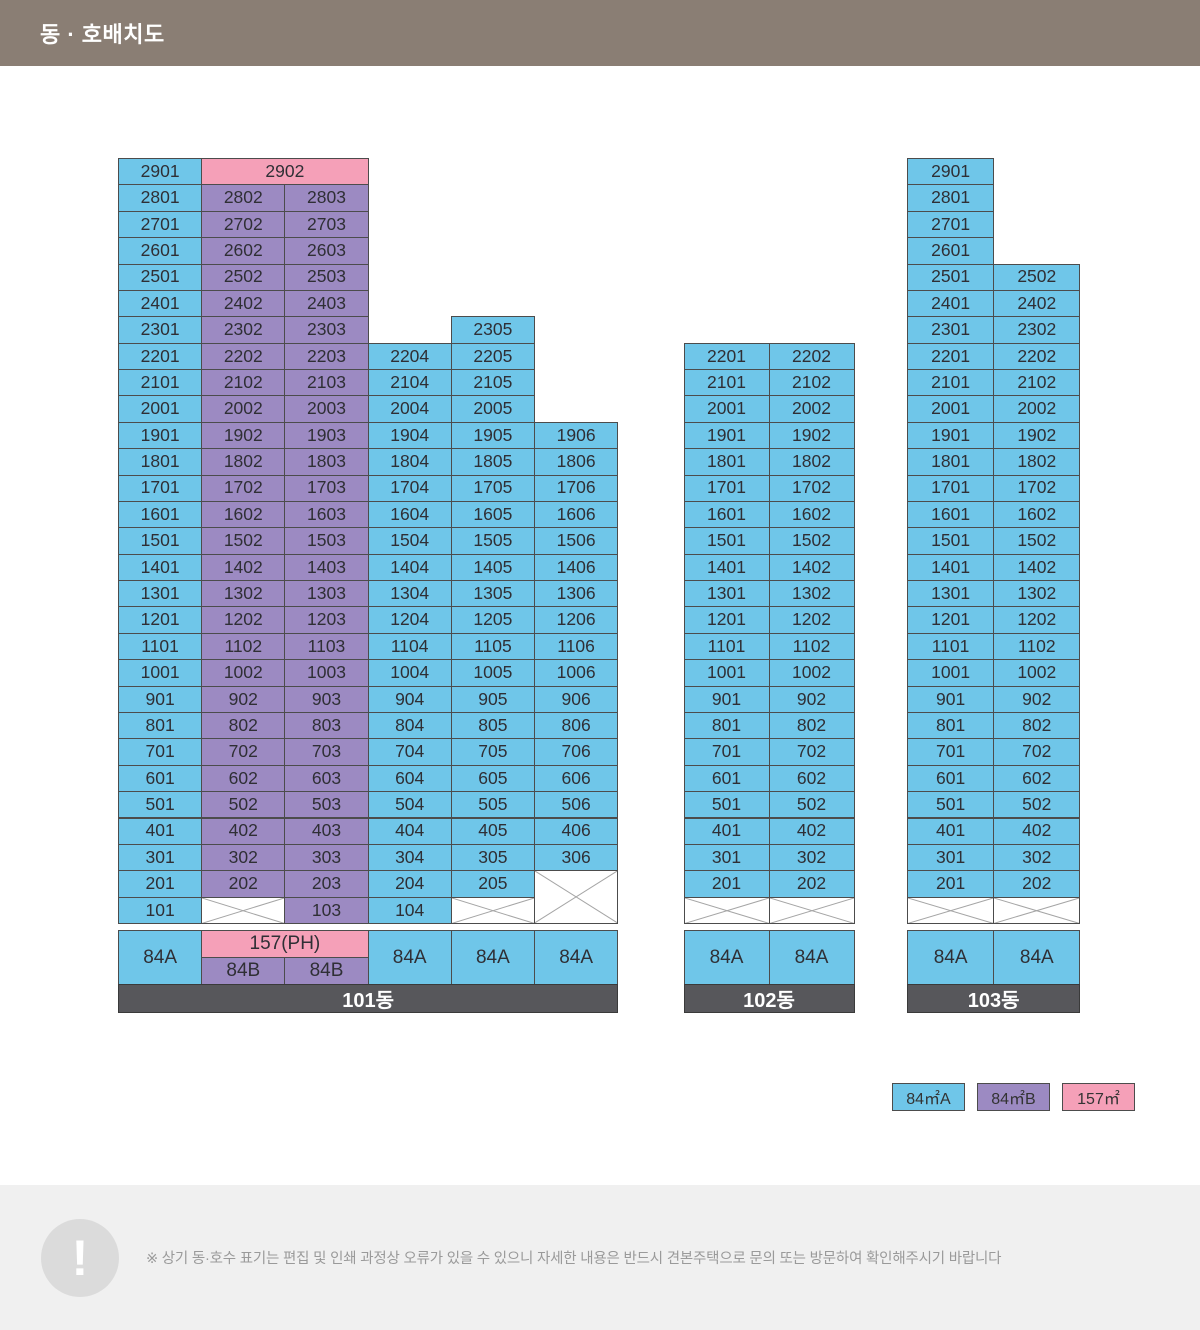 The height and width of the screenshot is (1330, 1200). I want to click on legend-label-84a: 84㎡A, so click(928, 1099).